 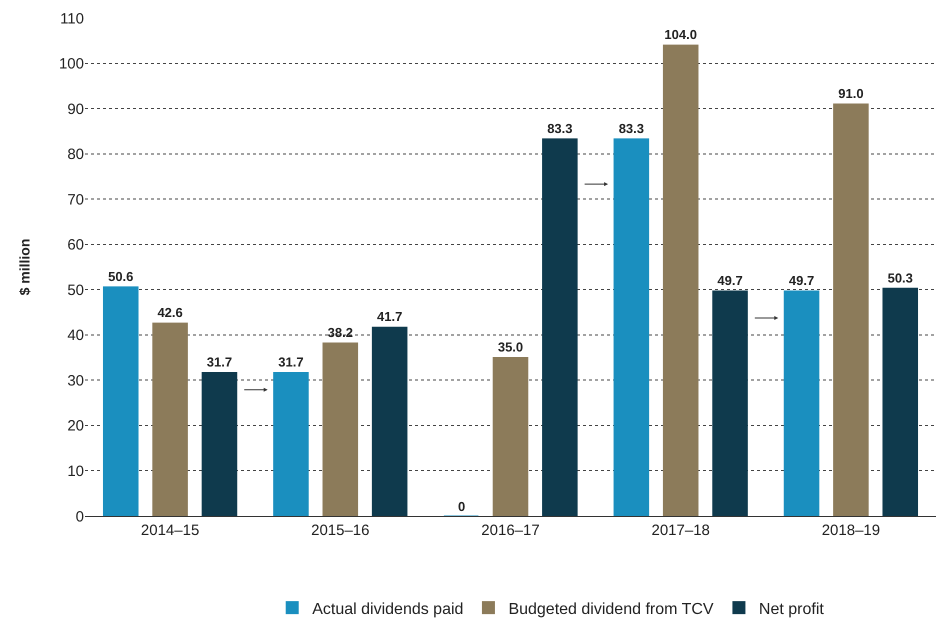 What do you see at coordinates (170, 530) in the screenshot?
I see `x-tick-label: 2014–15` at bounding box center [170, 530].